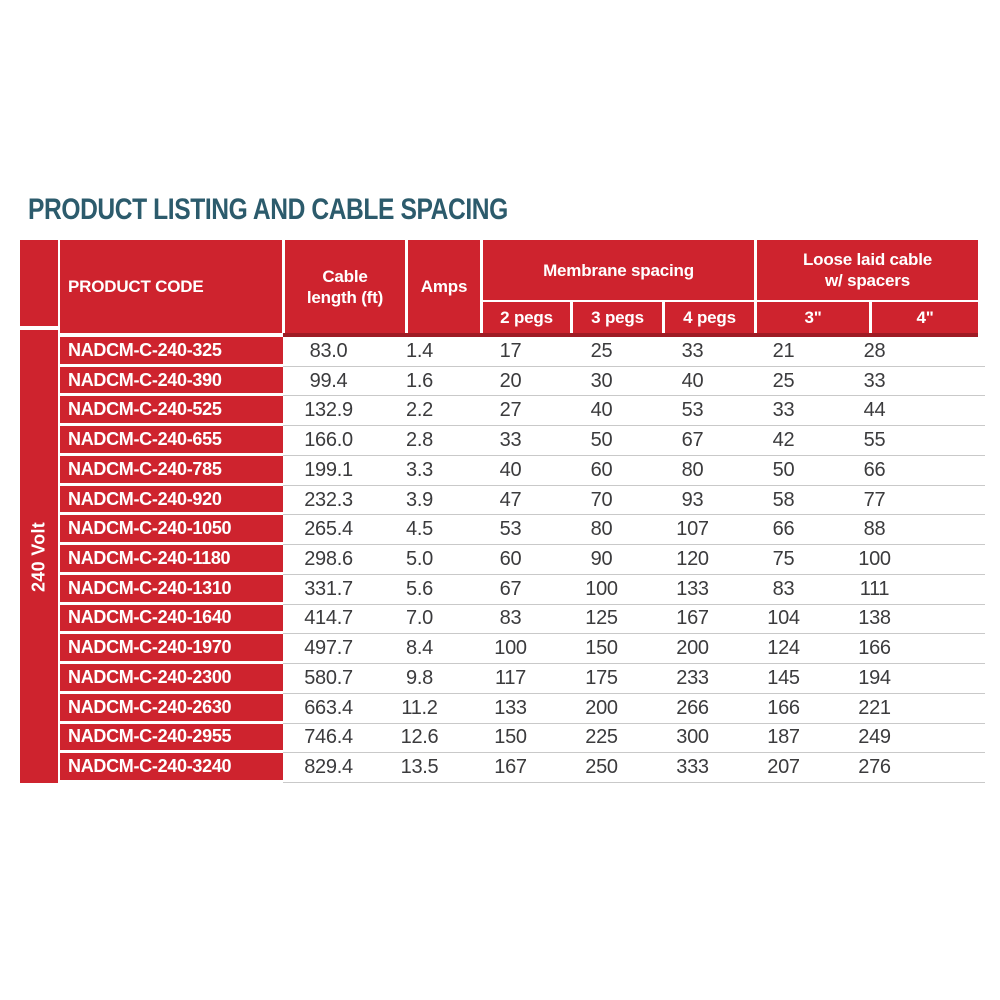 The height and width of the screenshot is (1000, 1000). What do you see at coordinates (171, 738) in the screenshot?
I see `product-code-cell: NADCM-C-240-2955` at bounding box center [171, 738].